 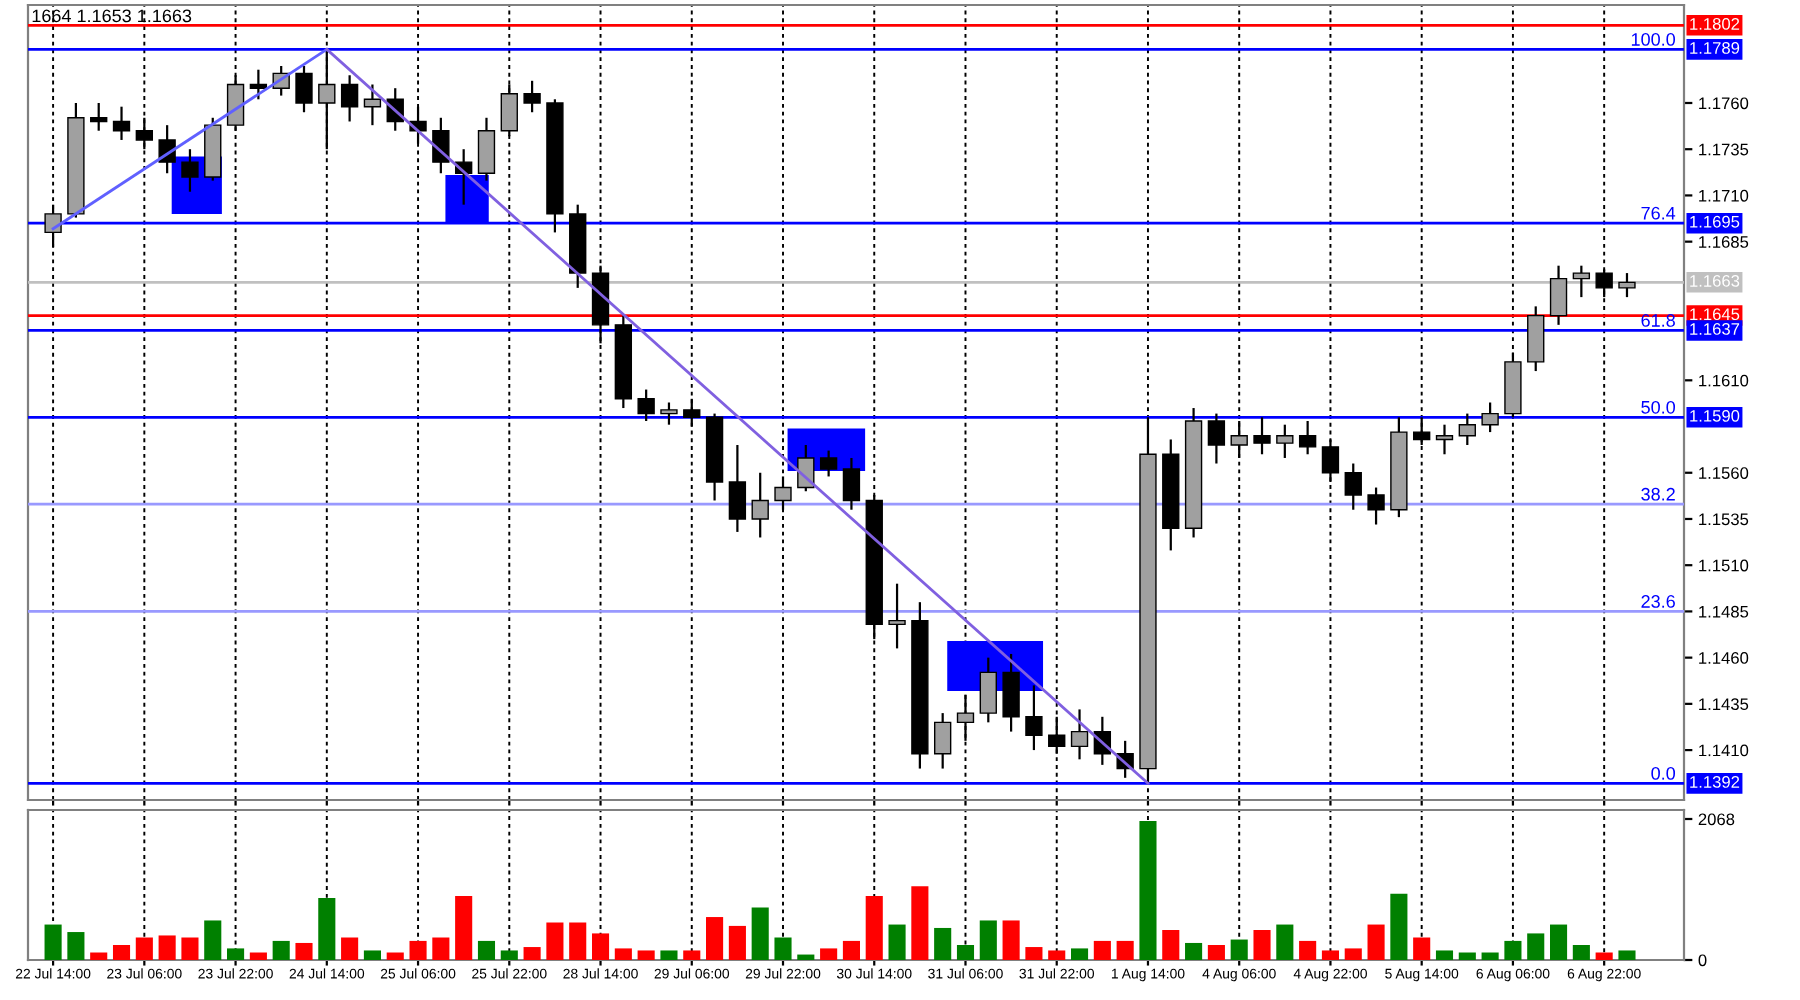 I want to click on ref-line-label: 1.1802, so click(x=1715, y=24).